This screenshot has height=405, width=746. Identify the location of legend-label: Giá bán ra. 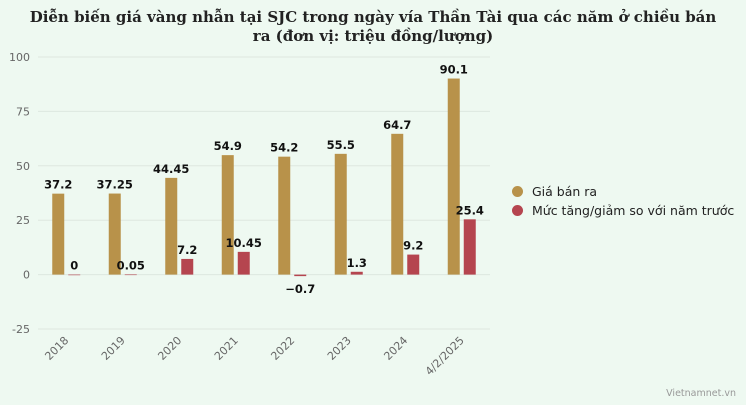
(565, 191).